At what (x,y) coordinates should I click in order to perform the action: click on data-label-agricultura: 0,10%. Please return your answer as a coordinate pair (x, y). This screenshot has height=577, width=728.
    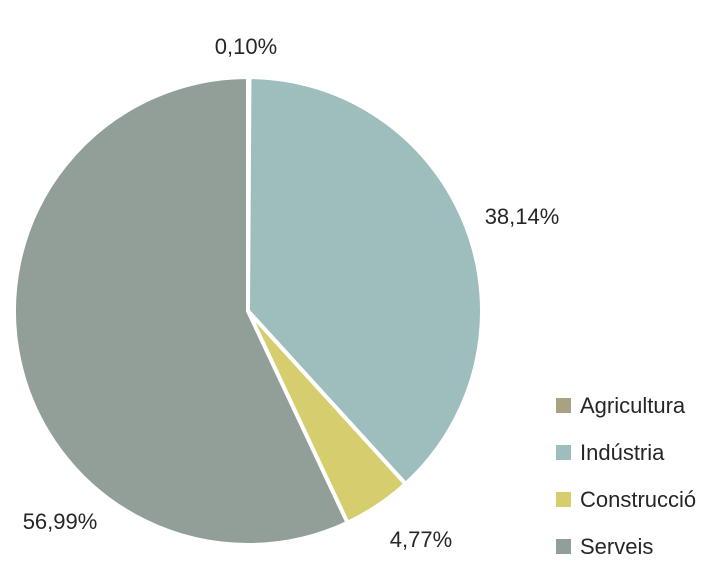
    Looking at the image, I should click on (246, 46).